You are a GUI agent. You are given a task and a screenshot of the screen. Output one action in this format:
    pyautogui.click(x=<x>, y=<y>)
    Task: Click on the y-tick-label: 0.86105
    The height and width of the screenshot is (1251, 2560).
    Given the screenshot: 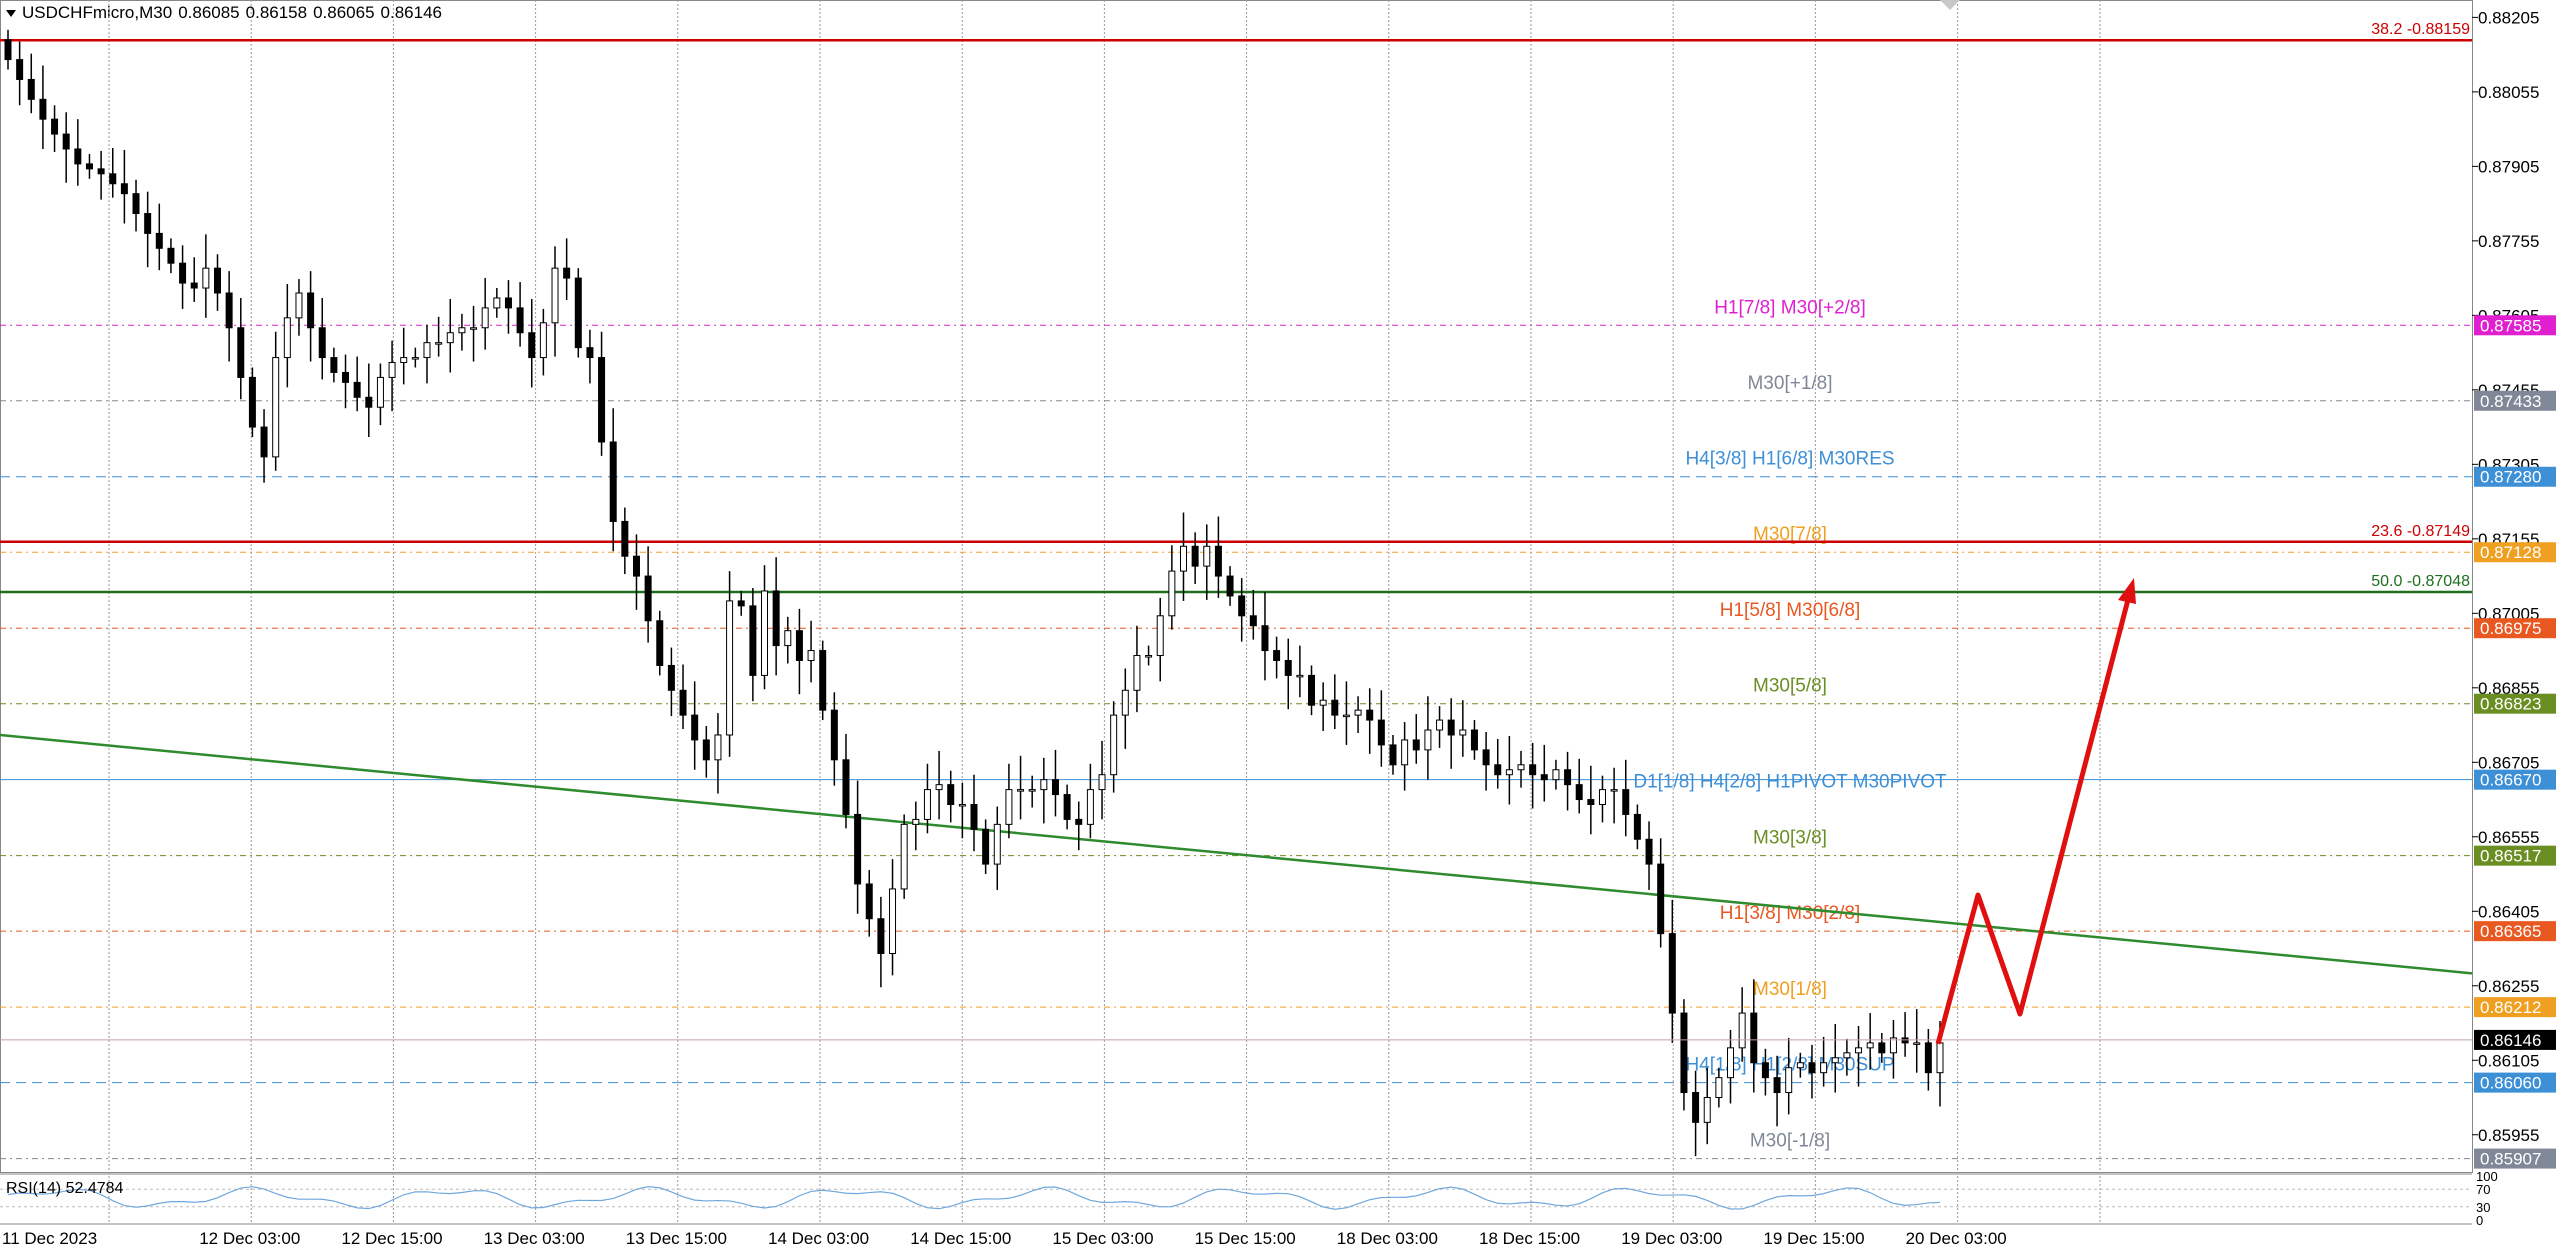 What is the action you would take?
    pyautogui.click(x=2508, y=1060)
    